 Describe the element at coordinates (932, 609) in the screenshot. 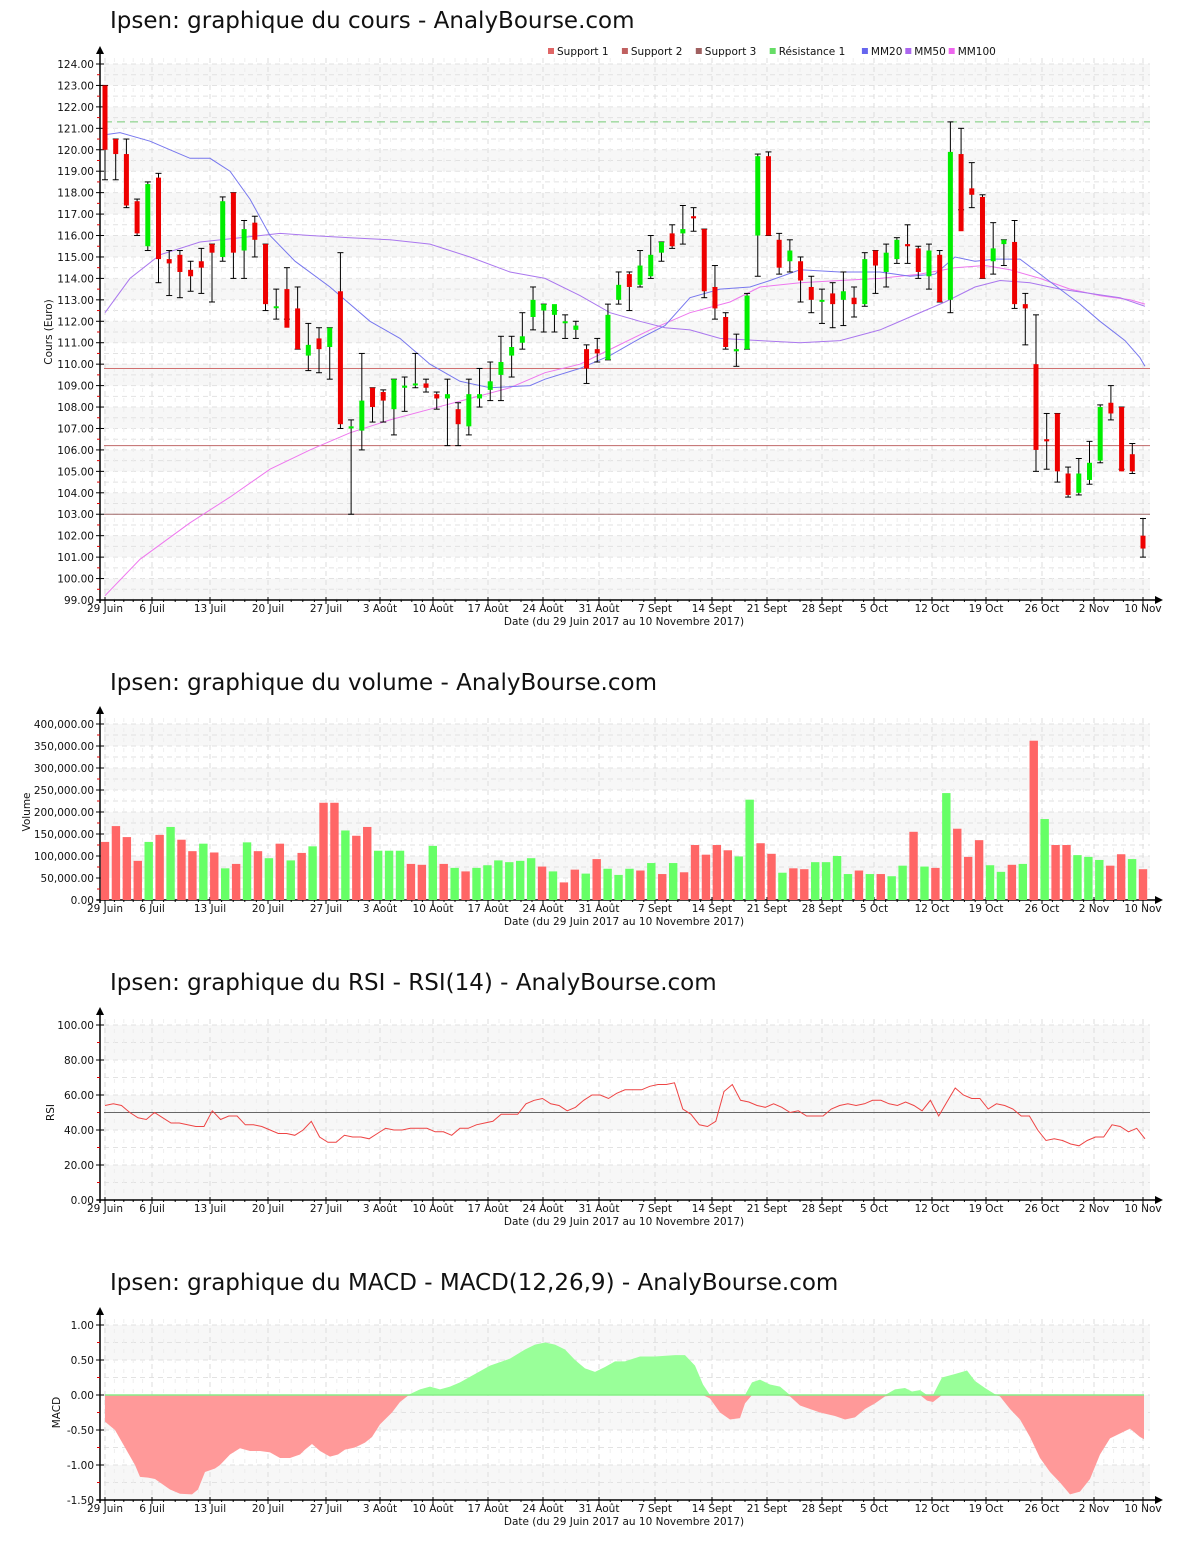

I see `price-x-tick: 12 Oct` at that location.